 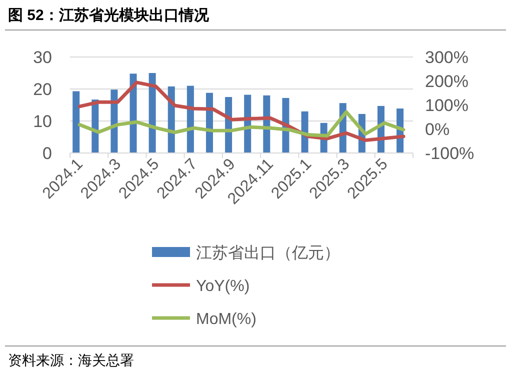 What do you see at coordinates (109, 15) in the screenshot?
I see `chart-title: 图 52：江苏省光模块出口情况` at bounding box center [109, 15].